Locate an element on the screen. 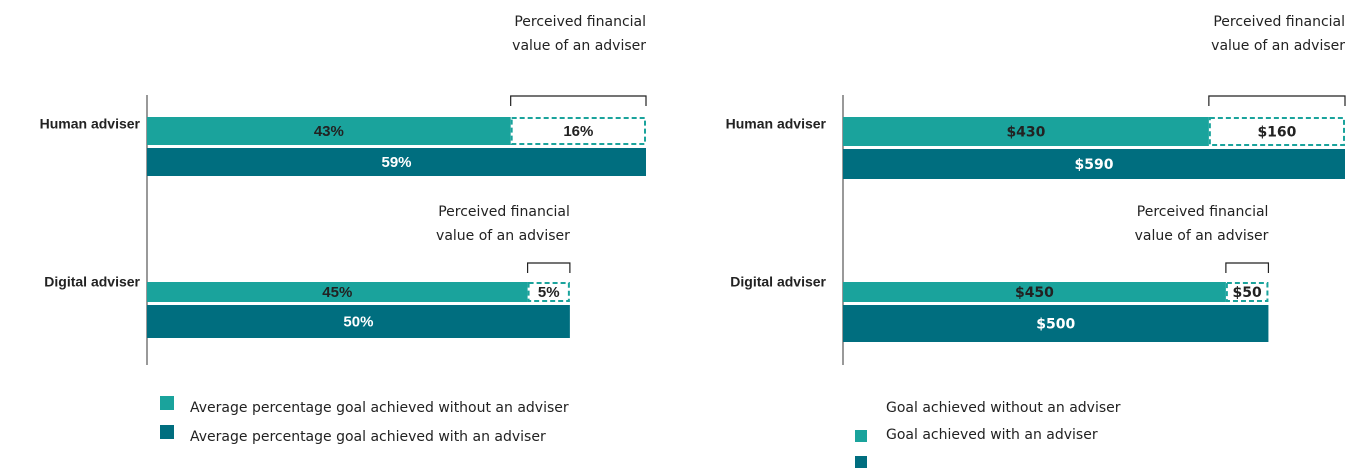  value-label: $430 is located at coordinates (1025, 133).